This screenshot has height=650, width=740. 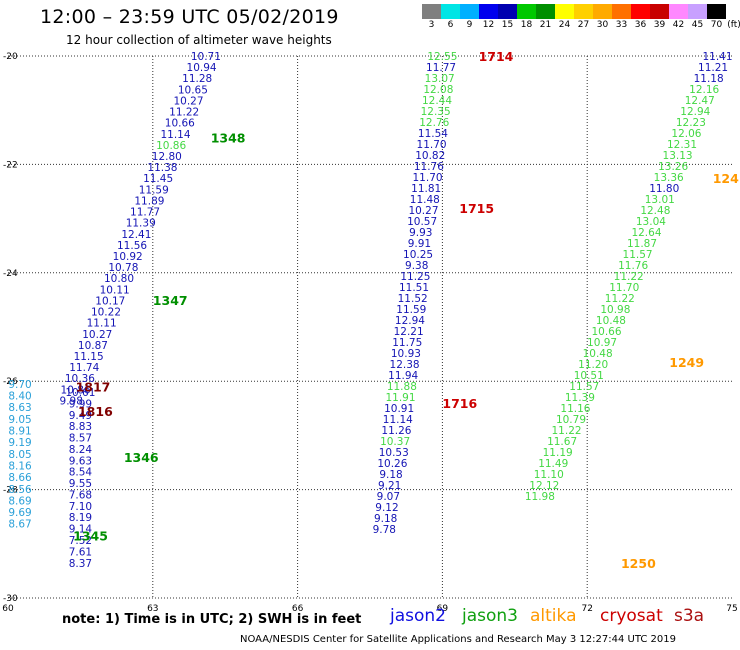 What do you see at coordinates (583, 25) in the screenshot?
I see `scale-label: 27` at bounding box center [583, 25].